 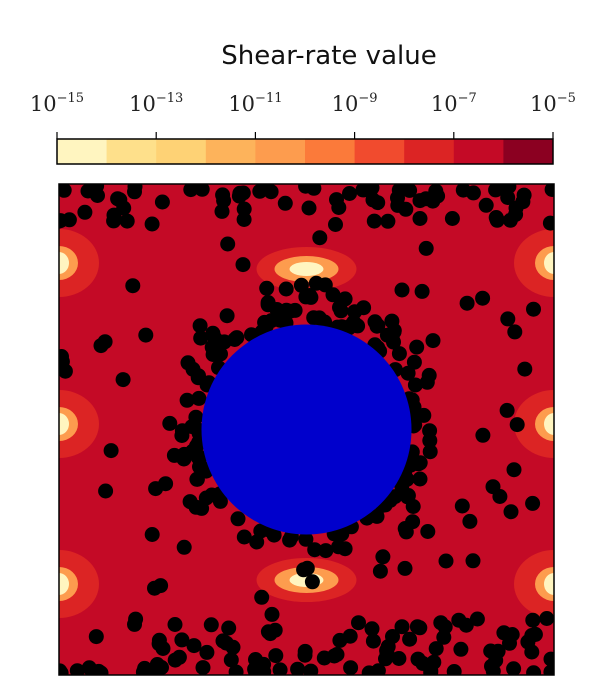 What do you see at coordinates (553, 103) in the screenshot?
I see `colorbar-tick-label: 10⁻⁵` at bounding box center [553, 103].